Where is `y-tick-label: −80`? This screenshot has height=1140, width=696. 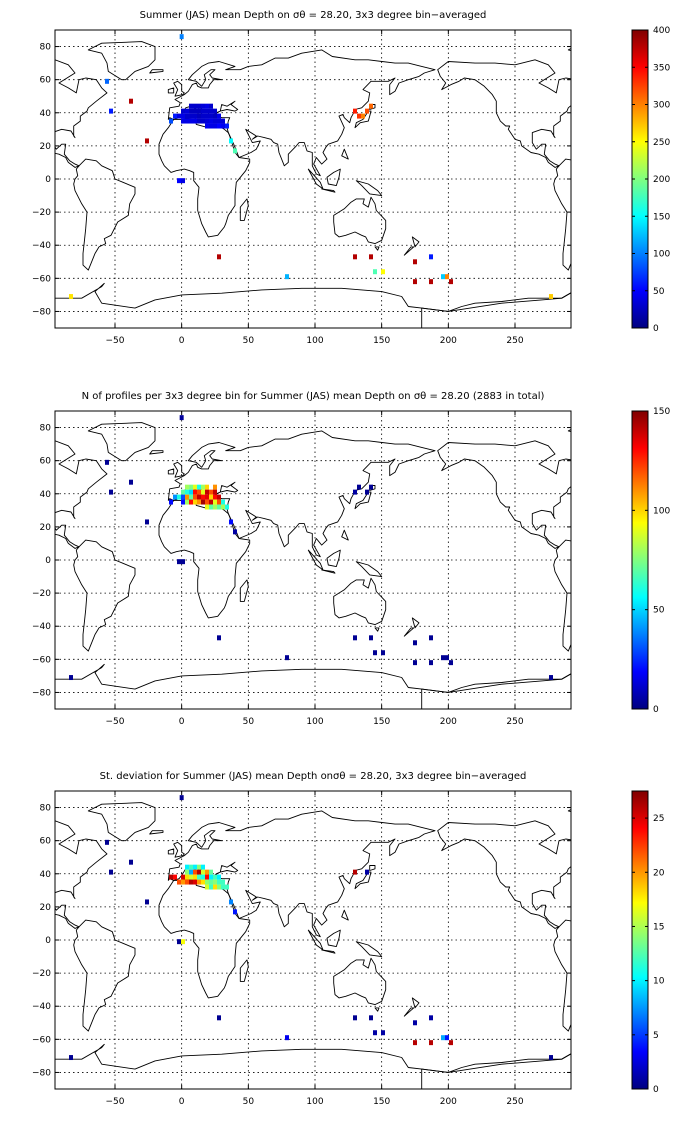 y-tick-label: −80 is located at coordinates (41, 1073).